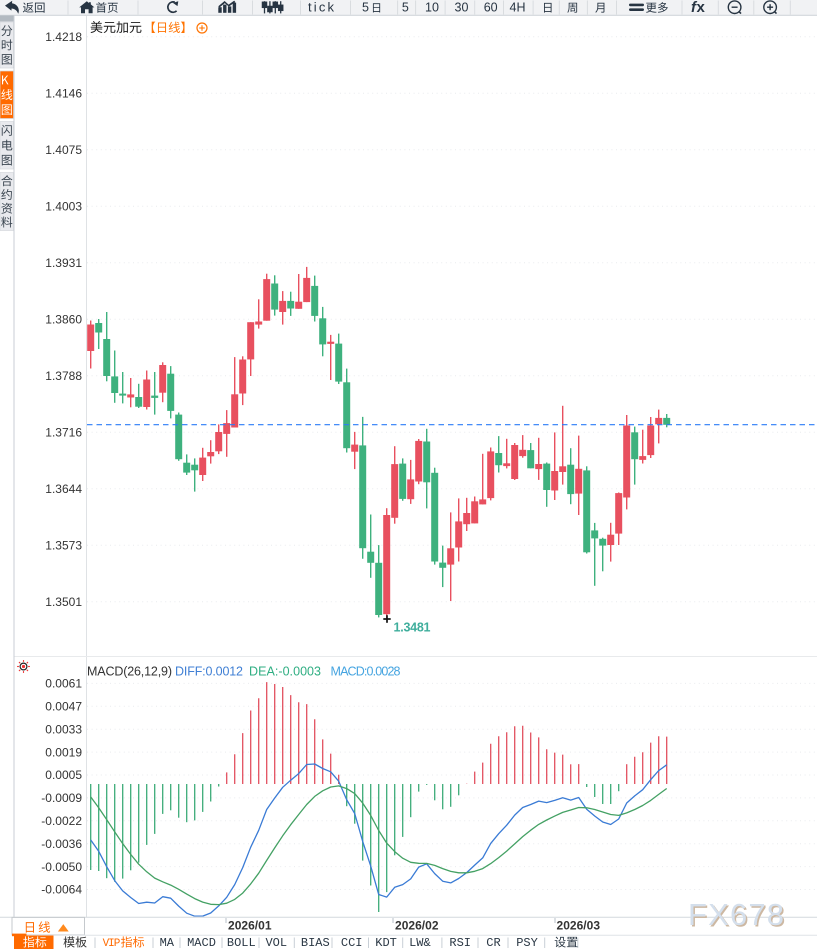 This screenshot has height=949, width=817. Describe the element at coordinates (63, 707) in the screenshot. I see `svg-text: 0.0047` at that location.